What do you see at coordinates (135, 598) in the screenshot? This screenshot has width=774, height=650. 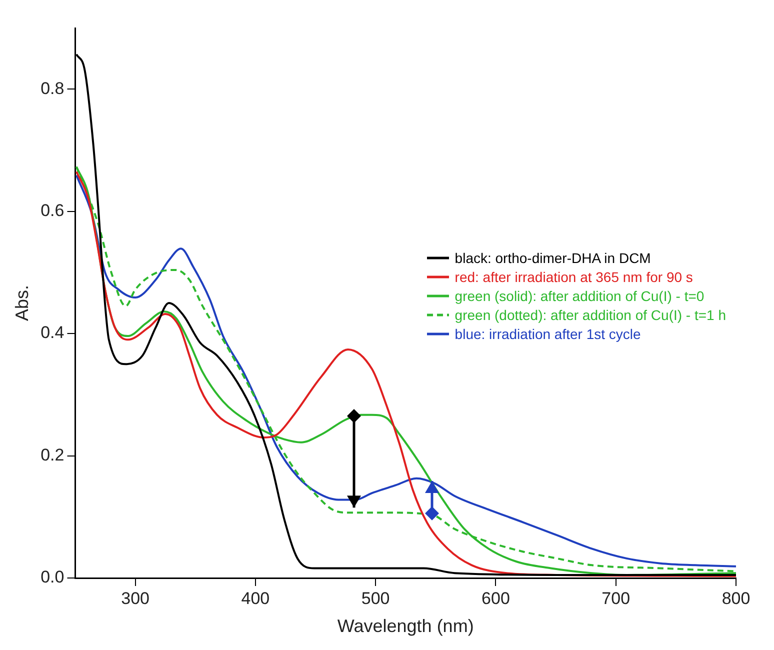 I see `x-tick-label: 300` at bounding box center [135, 598].